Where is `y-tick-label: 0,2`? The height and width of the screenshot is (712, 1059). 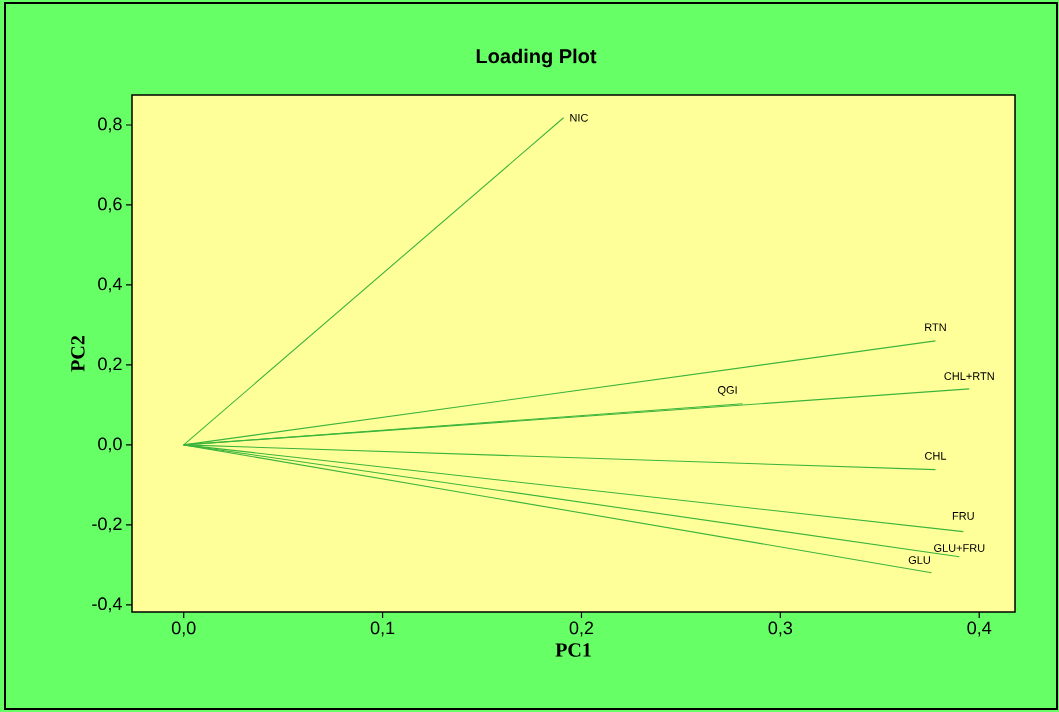
y-tick-label: 0,2 is located at coordinates (110, 365).